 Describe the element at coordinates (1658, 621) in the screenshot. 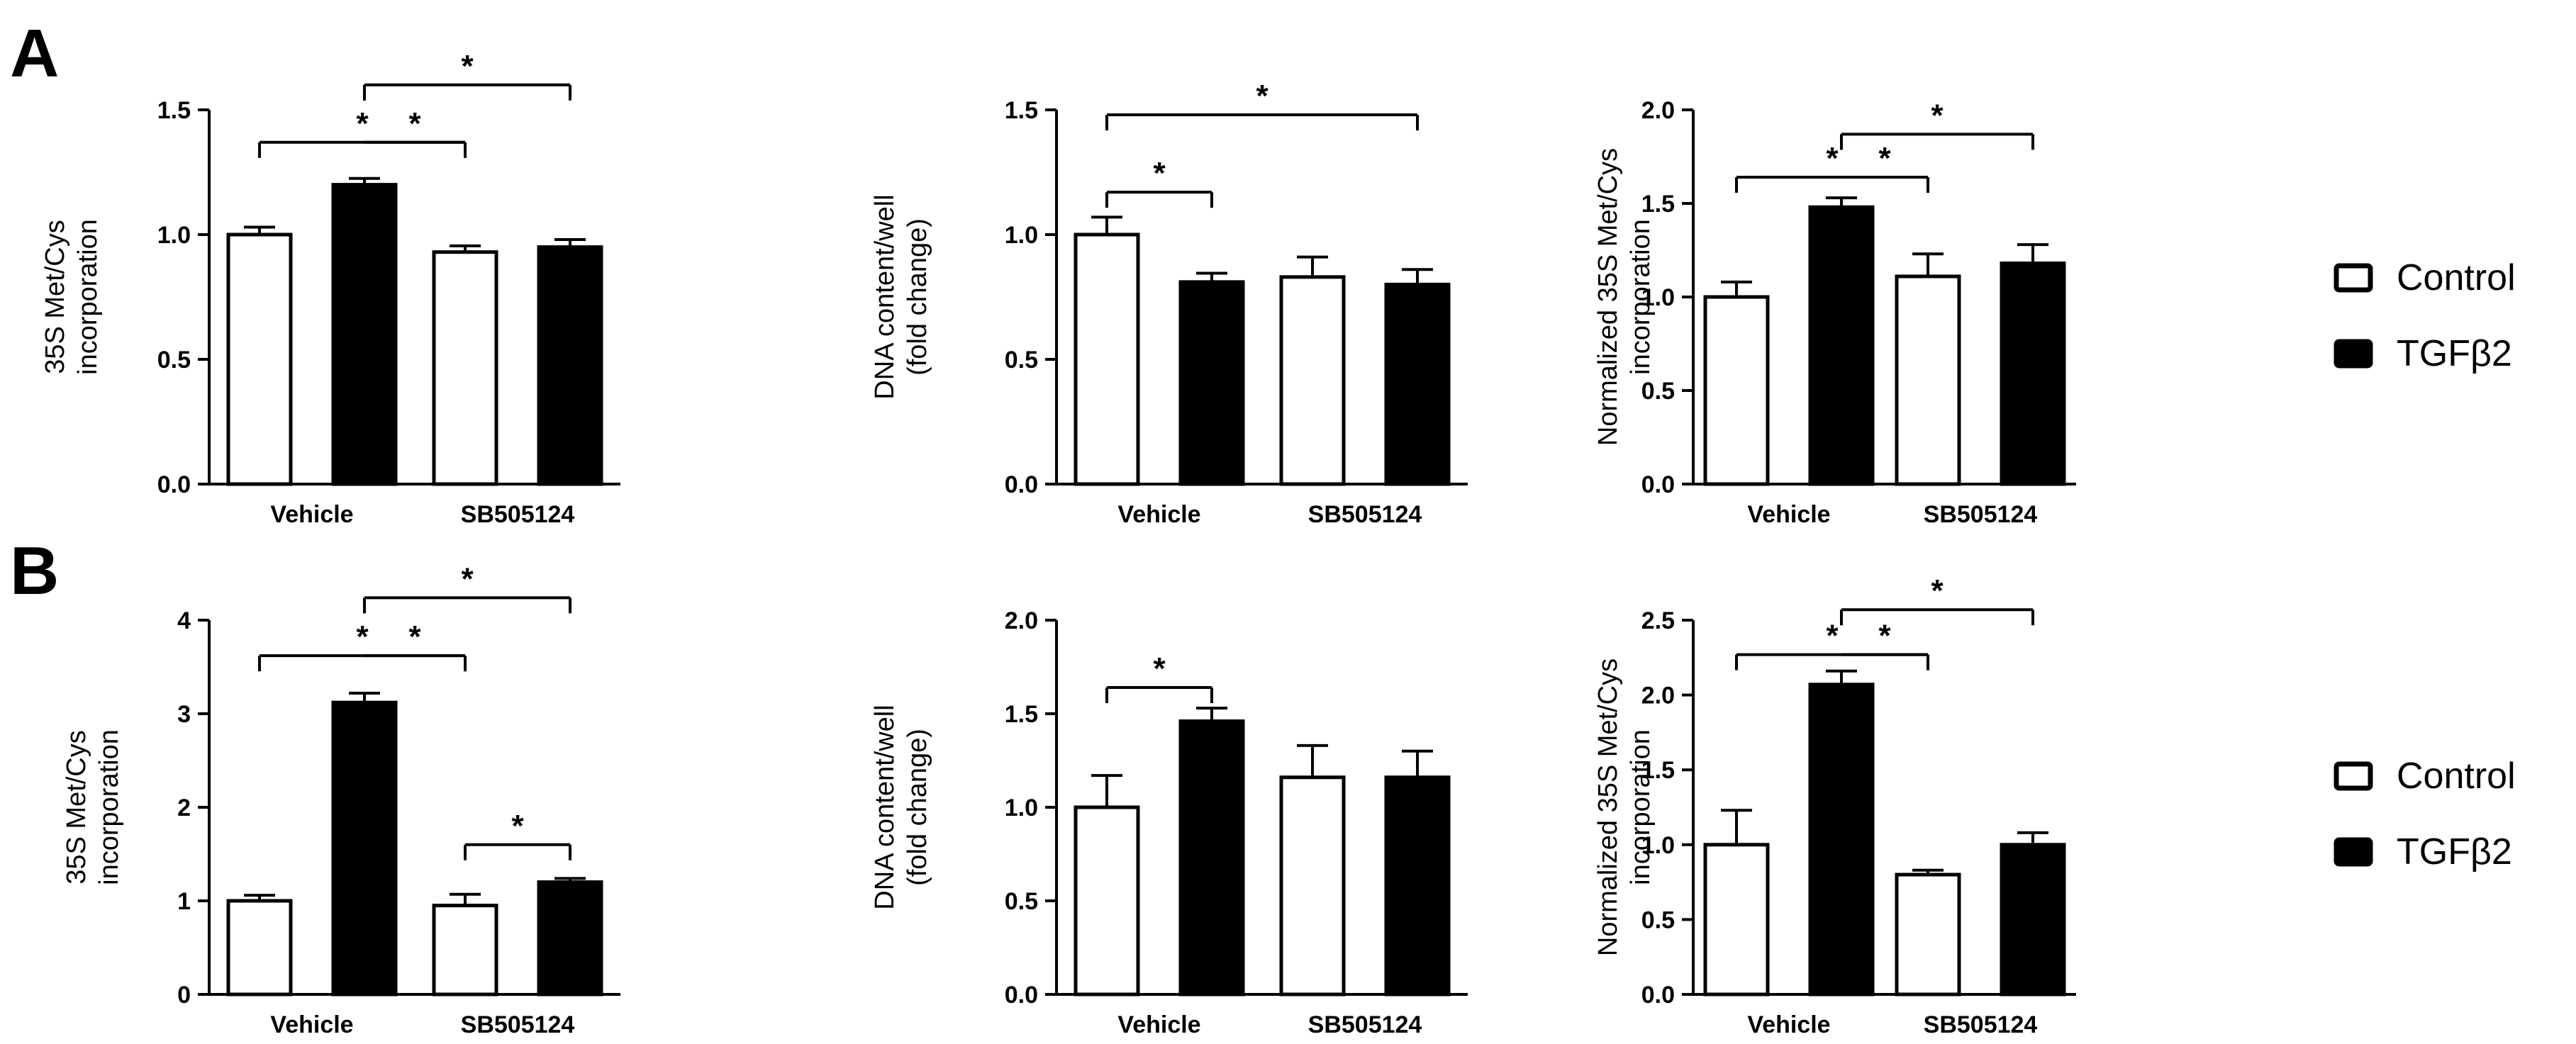

I see `y-tick-label: 2.5` at that location.